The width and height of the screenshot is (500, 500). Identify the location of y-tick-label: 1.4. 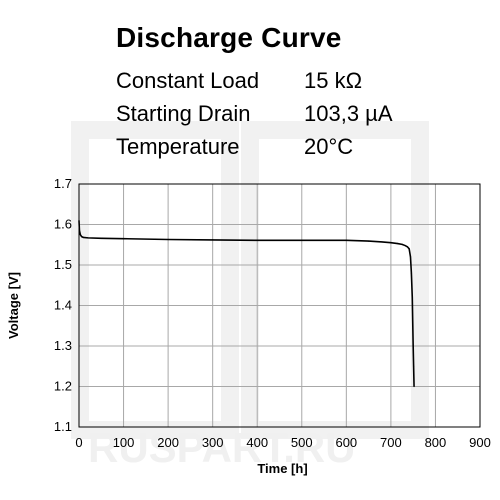
(63, 305).